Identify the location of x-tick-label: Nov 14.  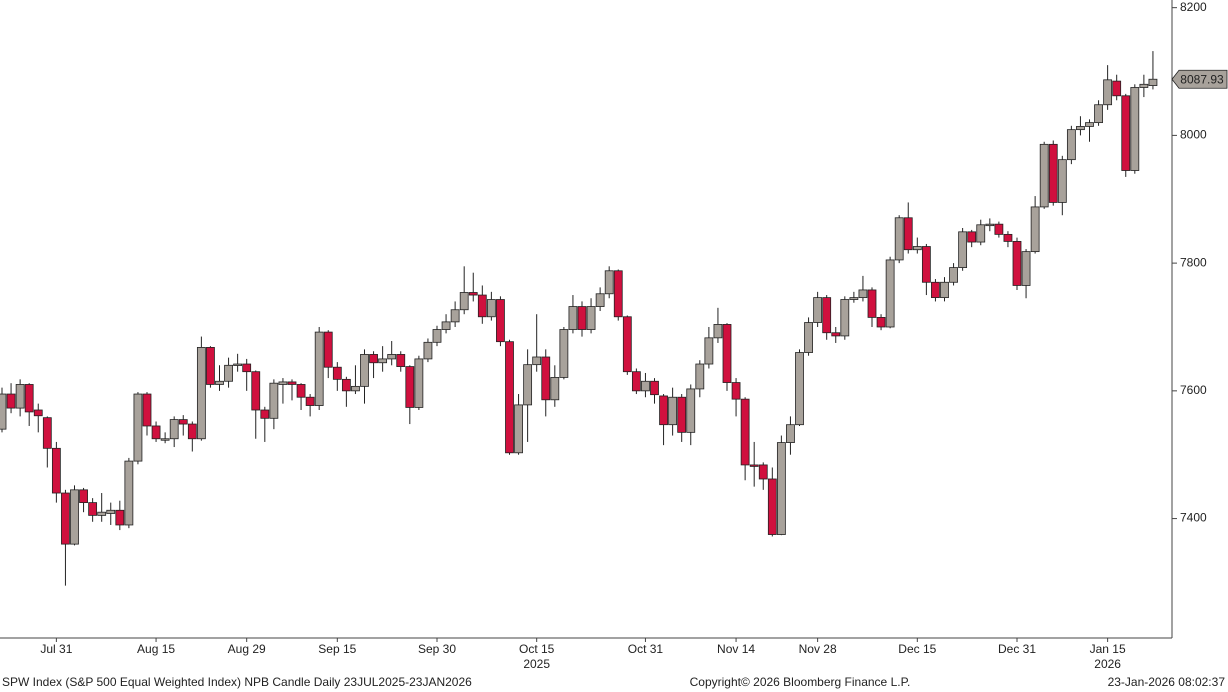
(736, 649).